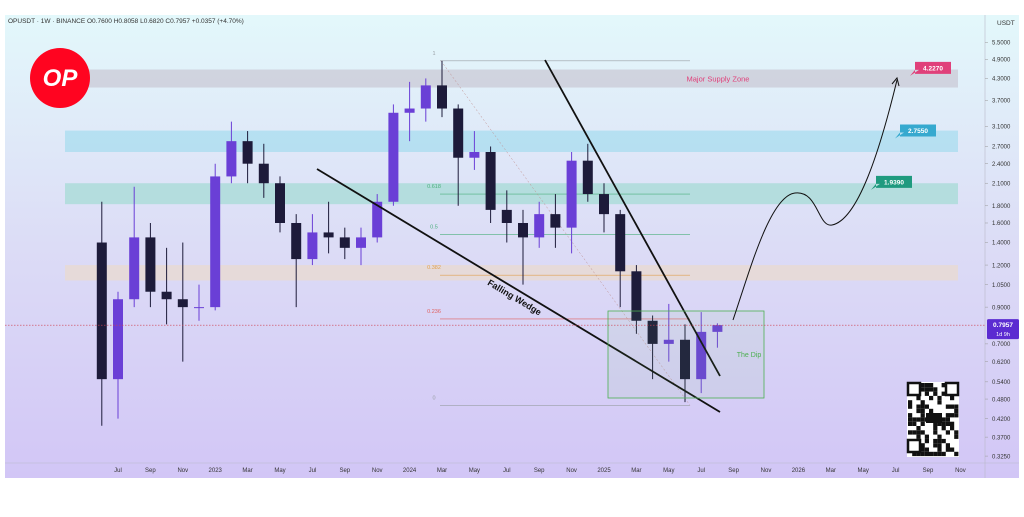 The height and width of the screenshot is (517, 1024). Describe the element at coordinates (749, 355) in the screenshot. I see `dip-label: The Dip` at that location.